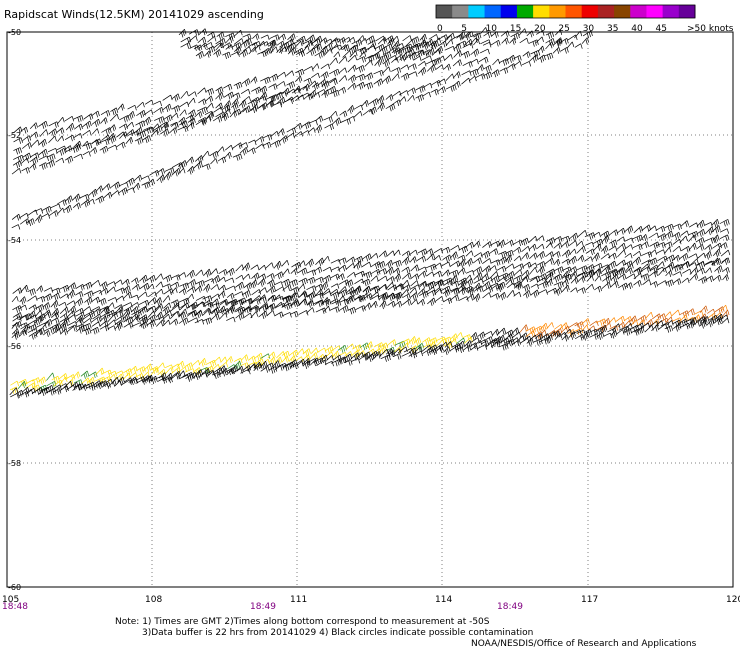 The height and width of the screenshot is (650, 740). What do you see at coordinates (460, 11) in the screenshot?
I see `legend-swatch` at bounding box center [460, 11].